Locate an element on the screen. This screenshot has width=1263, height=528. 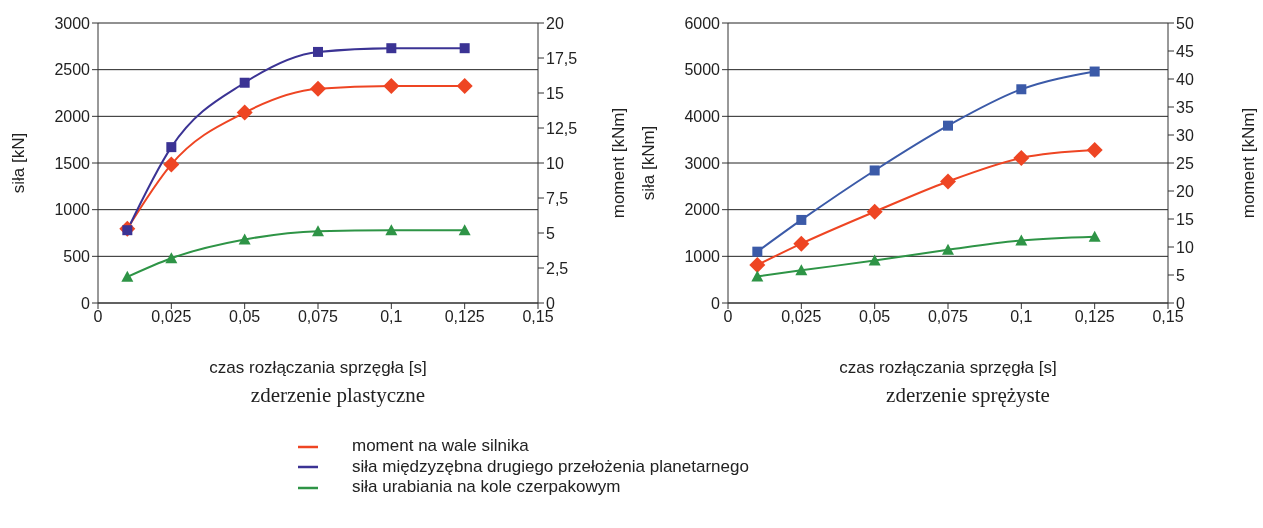
legend-label: moment na wale silnika is located at coordinates (440, 445).